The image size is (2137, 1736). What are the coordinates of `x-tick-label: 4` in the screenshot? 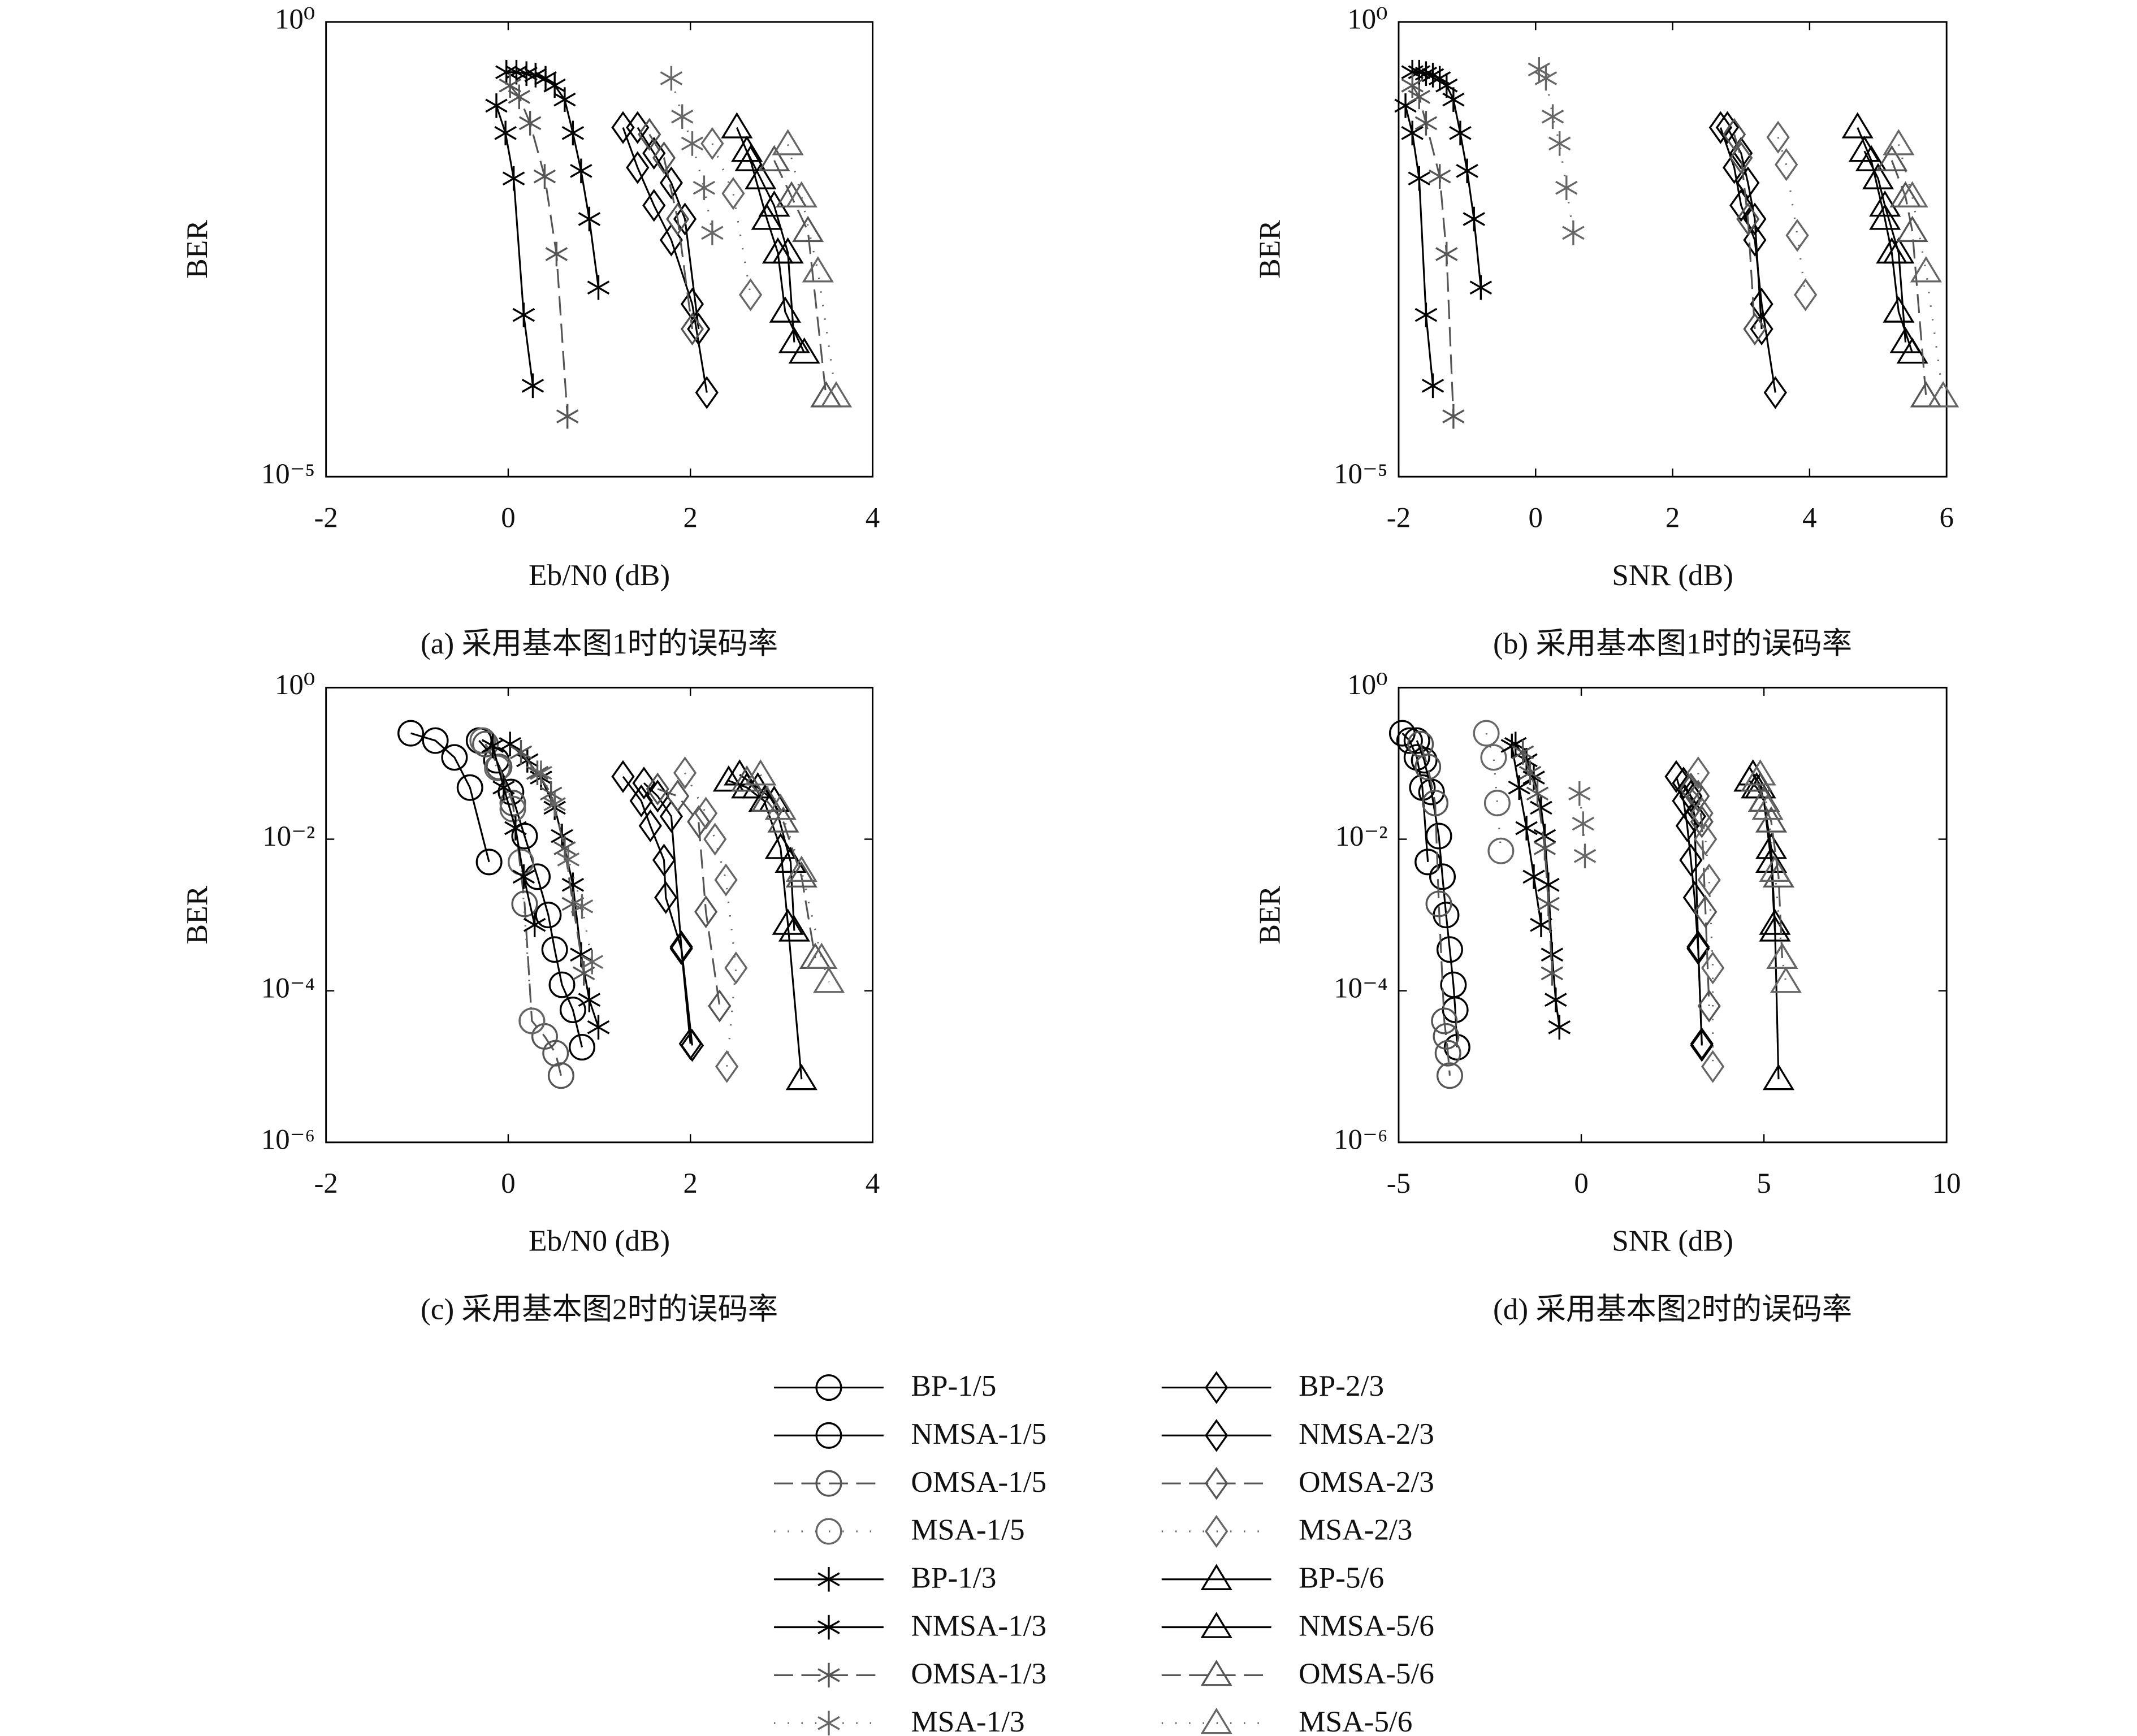 It's located at (873, 518).